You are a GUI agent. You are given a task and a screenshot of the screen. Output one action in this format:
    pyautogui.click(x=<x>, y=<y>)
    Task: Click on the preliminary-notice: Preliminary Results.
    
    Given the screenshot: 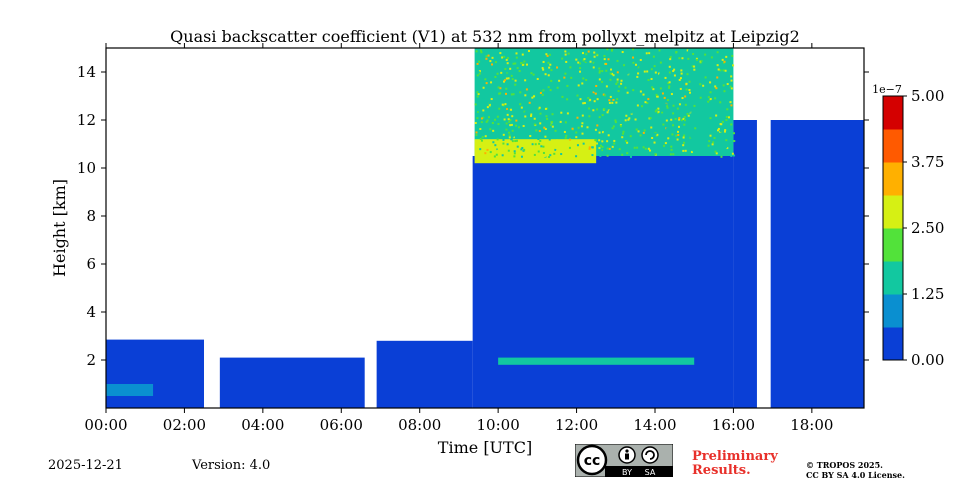 What is the action you would take?
    pyautogui.click(x=735, y=464)
    